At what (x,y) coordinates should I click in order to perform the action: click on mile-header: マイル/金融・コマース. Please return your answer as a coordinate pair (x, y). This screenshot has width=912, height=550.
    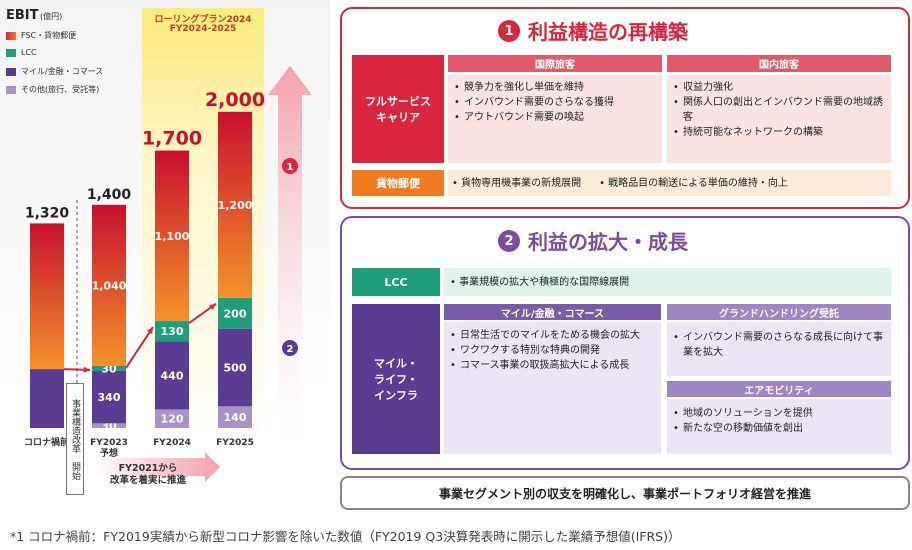
    Looking at the image, I should click on (552, 312).